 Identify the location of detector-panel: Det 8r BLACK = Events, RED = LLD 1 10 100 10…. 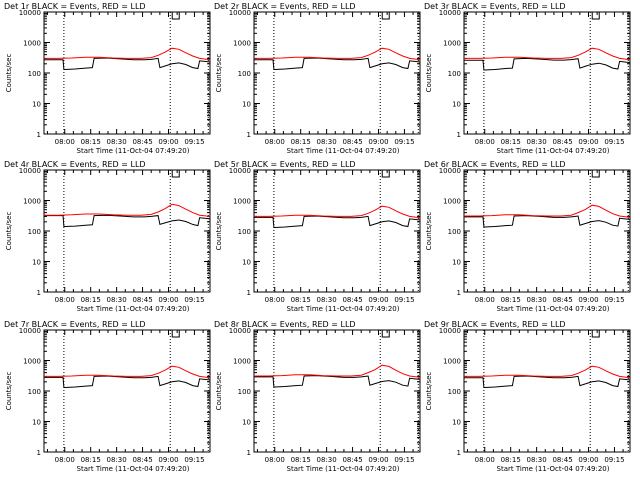
(317, 396).